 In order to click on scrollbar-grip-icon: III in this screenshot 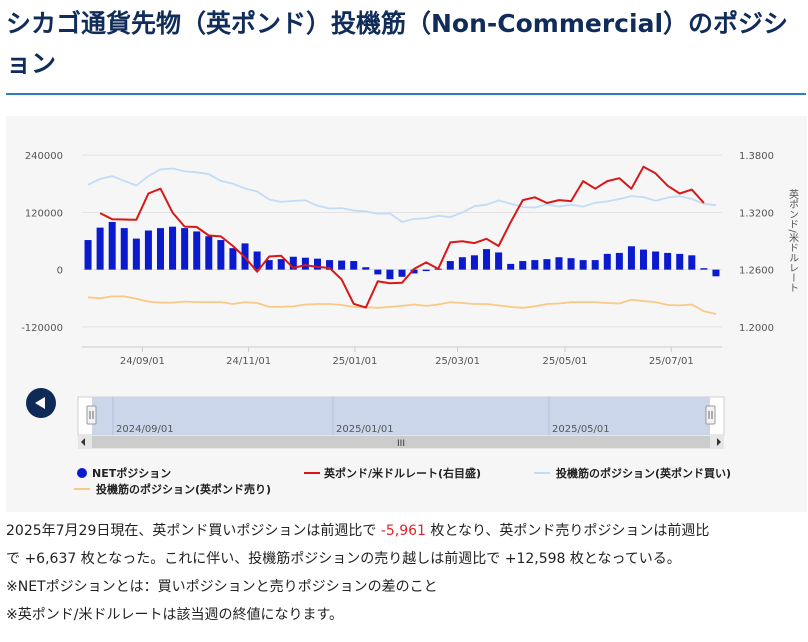, I will do `click(401, 444)`.